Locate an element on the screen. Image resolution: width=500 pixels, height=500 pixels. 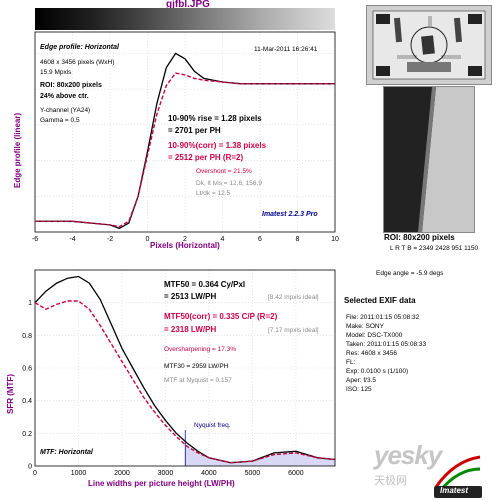
imatest-brand: Imatest 2.2.3 Pro is located at coordinates (290, 214).